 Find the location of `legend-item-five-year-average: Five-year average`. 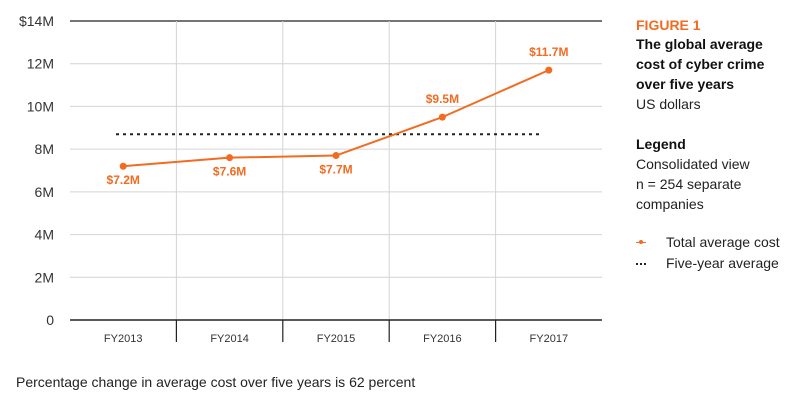

legend-item-five-year-average: Five-year average is located at coordinates (721, 263).